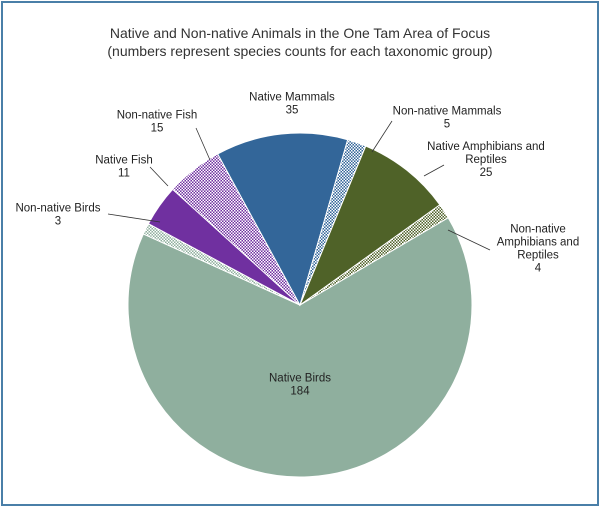 This screenshot has height=507, width=600. Describe the element at coordinates (300, 385) in the screenshot. I see `slice-label-native-birds: Native Birds 184` at that location.